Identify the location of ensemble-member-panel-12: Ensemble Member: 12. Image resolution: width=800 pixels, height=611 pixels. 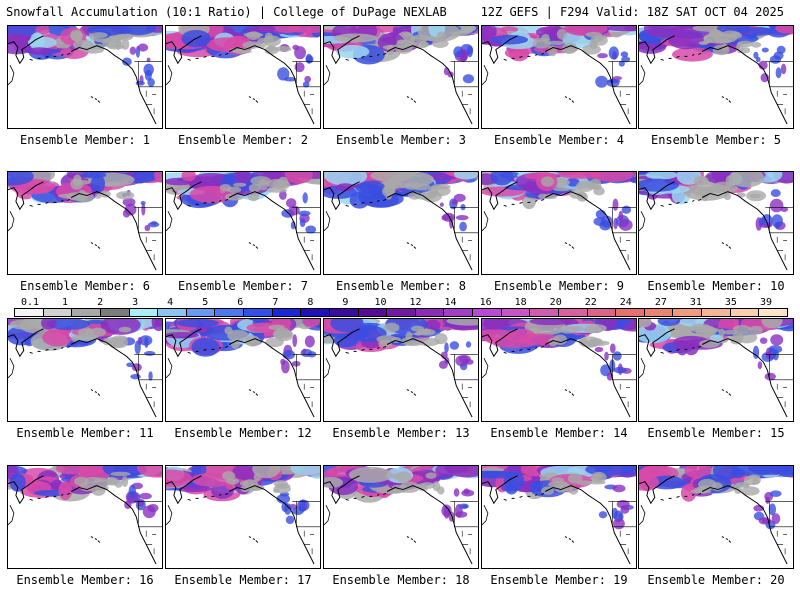
(243, 391).